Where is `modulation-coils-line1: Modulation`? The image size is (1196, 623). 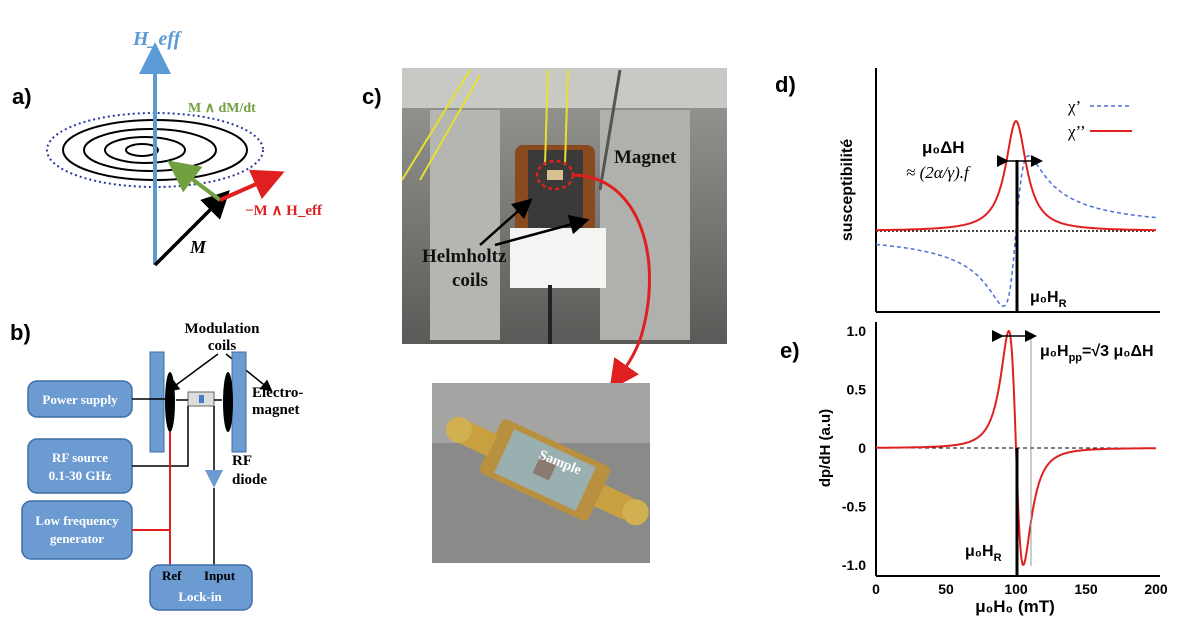 modulation-coils-line1: Modulation is located at coordinates (222, 329).